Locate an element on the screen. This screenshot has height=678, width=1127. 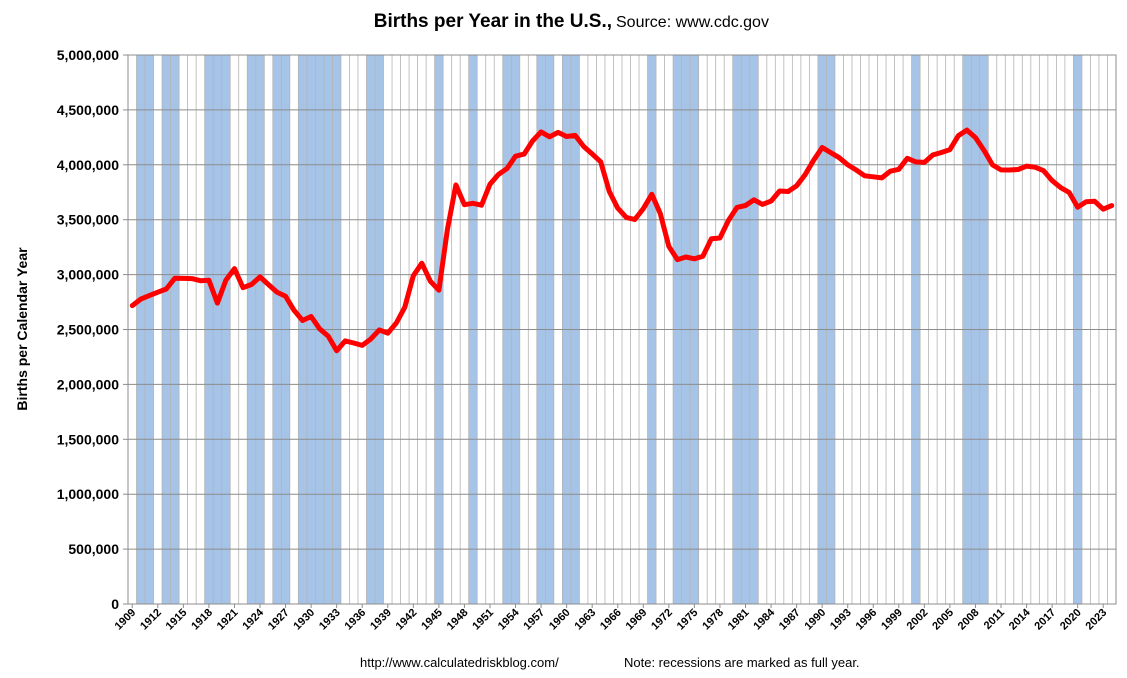
x-tick-label: 1951 is located at coordinates (483, 620).